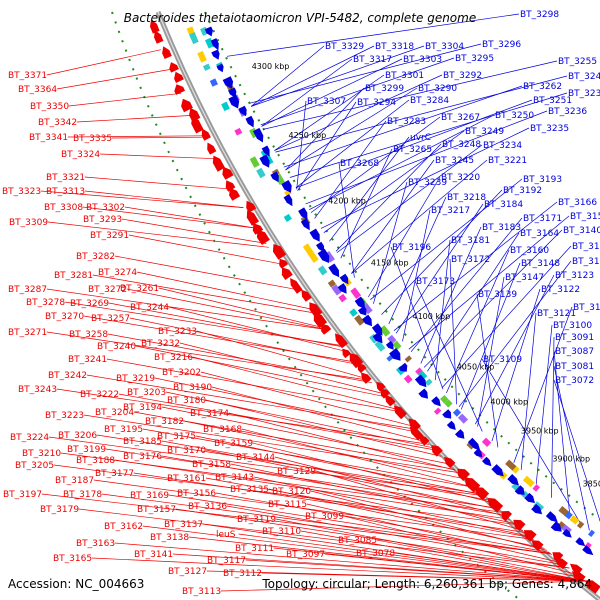 The width and height of the screenshot is (600, 600). Describe the element at coordinates (347, 201) in the screenshot. I see `kbp-tick-label: 4200 kbp` at that location.